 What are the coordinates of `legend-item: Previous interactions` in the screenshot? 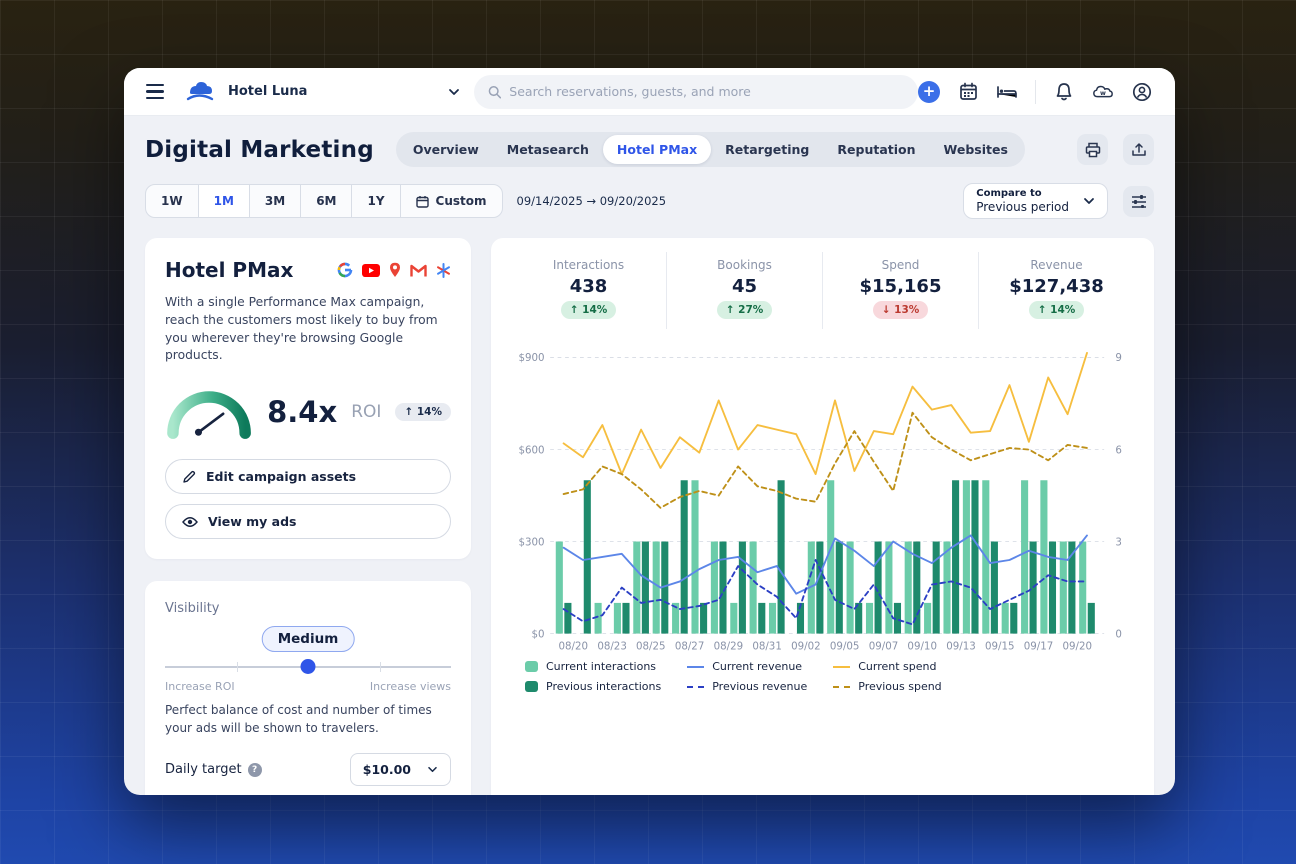 It's located at (593, 686).